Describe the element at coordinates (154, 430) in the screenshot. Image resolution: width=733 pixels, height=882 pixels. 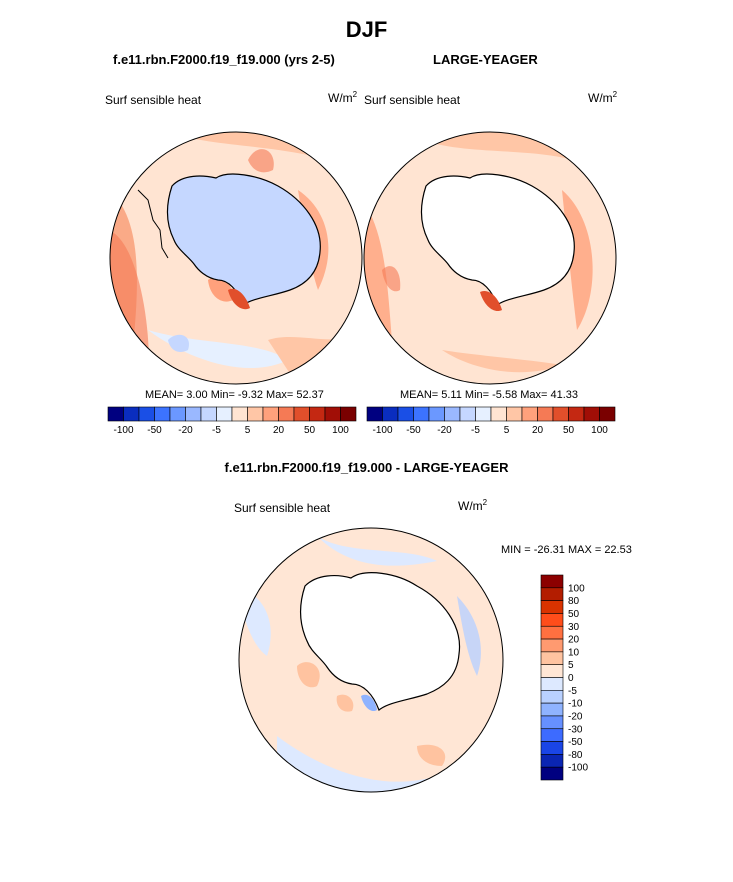
I see `left-colorbar-tick-label: -50` at that location.